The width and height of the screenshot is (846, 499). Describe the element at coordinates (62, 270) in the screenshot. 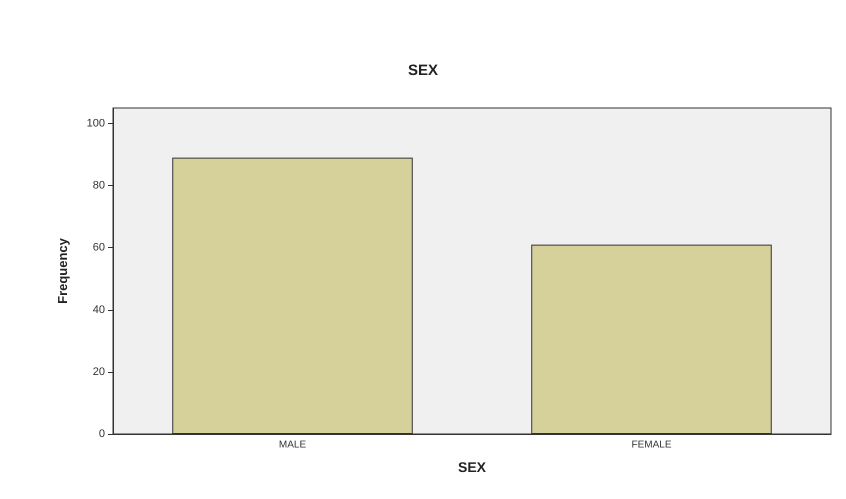

I see `y-axis-title: Frequency` at that location.